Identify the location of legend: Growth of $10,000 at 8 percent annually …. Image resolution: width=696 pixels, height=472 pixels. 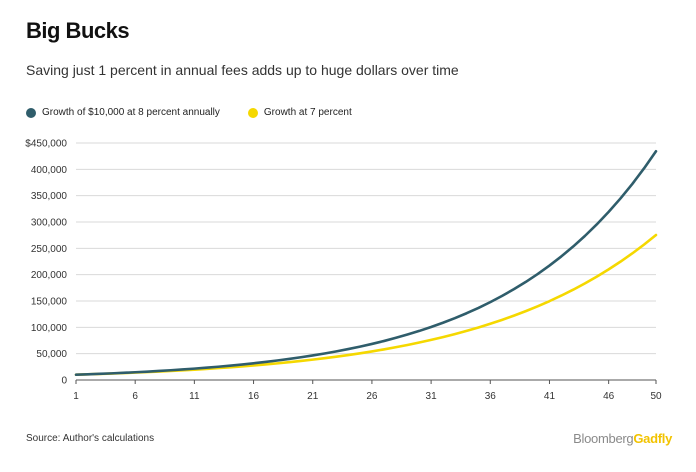
(203, 112).